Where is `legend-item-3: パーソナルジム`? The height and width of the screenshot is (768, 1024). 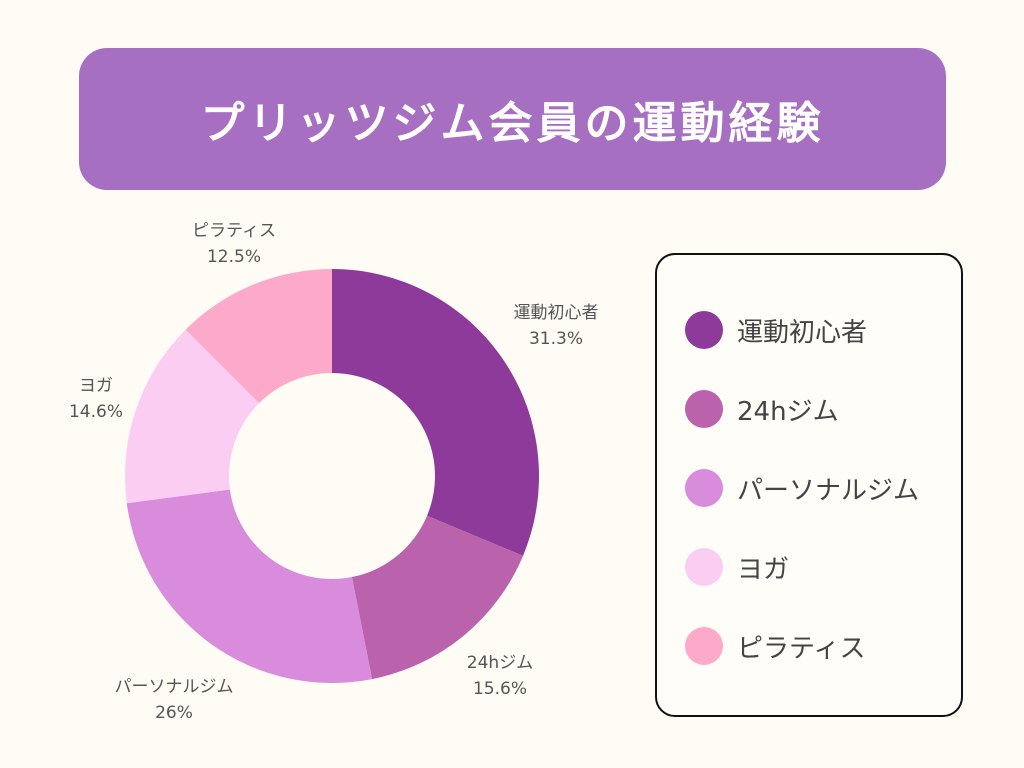
legend-item-3: パーソナルジム is located at coordinates (802, 488).